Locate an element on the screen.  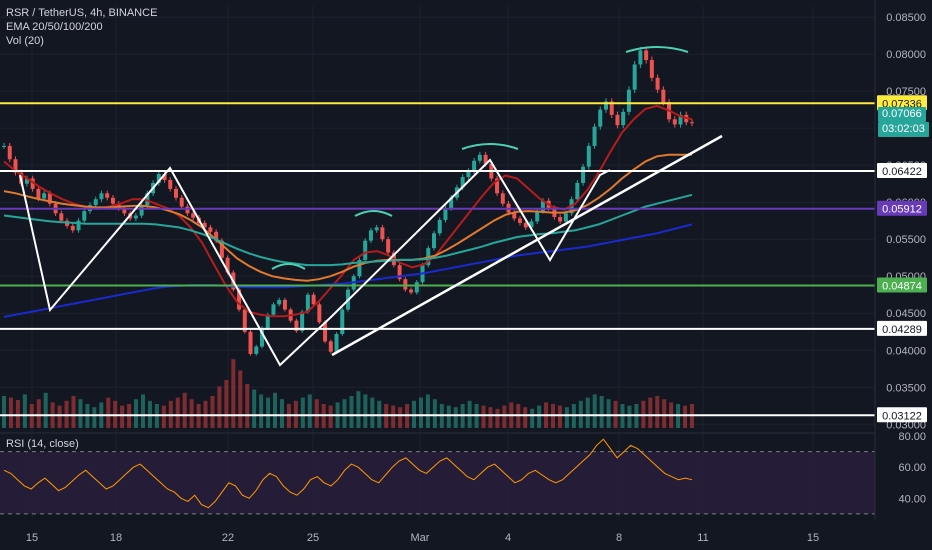
time-axis-label: 4 is located at coordinates (508, 538).